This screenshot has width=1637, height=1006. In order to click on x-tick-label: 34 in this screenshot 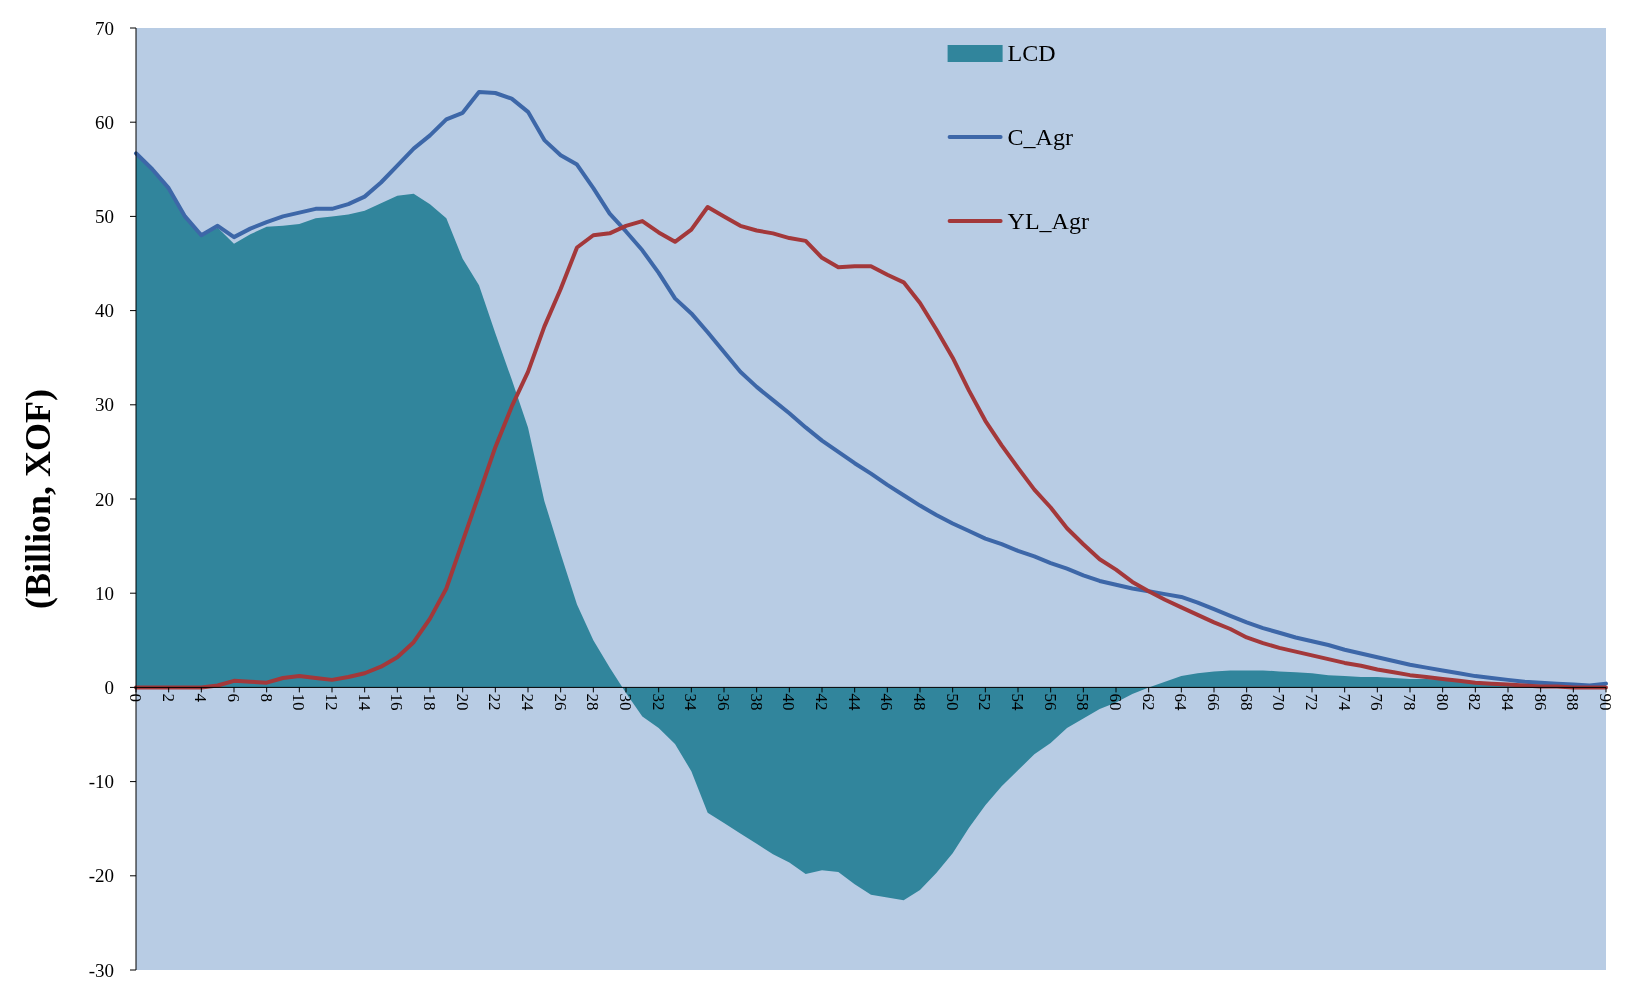, I will do `click(691, 702)`.